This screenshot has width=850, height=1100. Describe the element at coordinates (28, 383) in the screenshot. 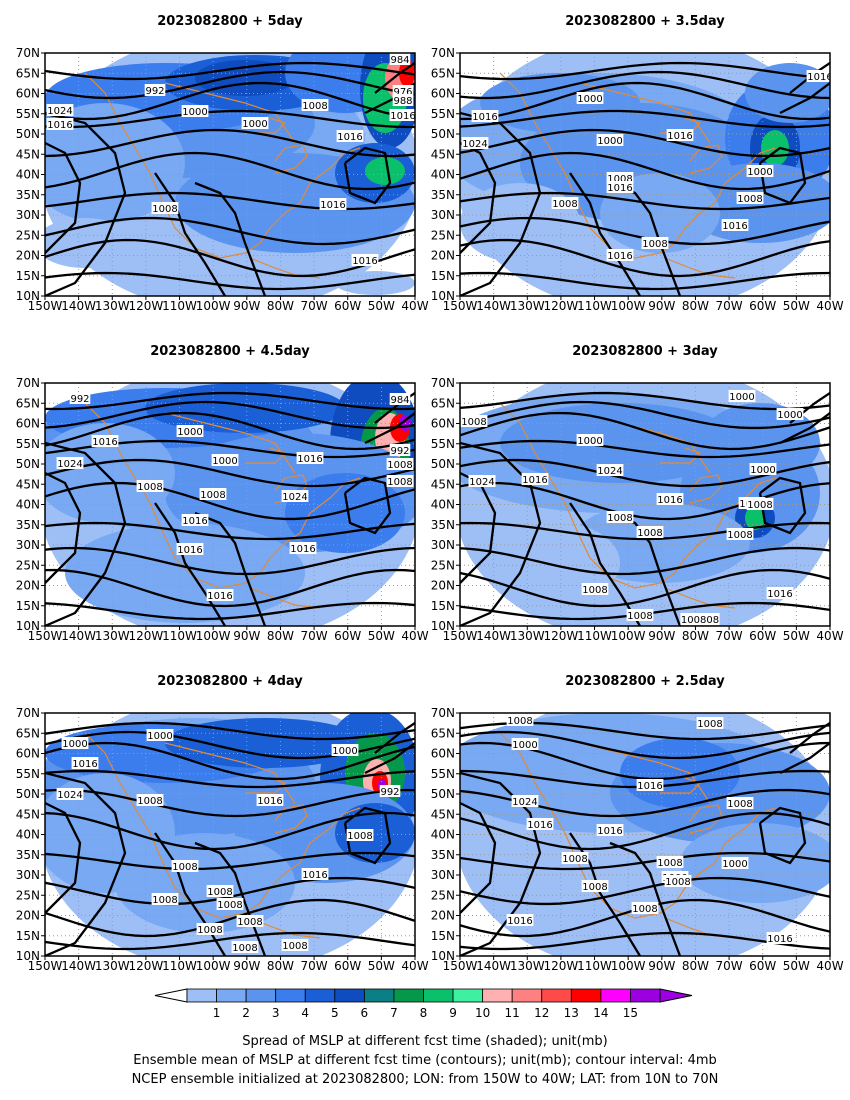

I see `lat-tick-label: 70N` at that location.